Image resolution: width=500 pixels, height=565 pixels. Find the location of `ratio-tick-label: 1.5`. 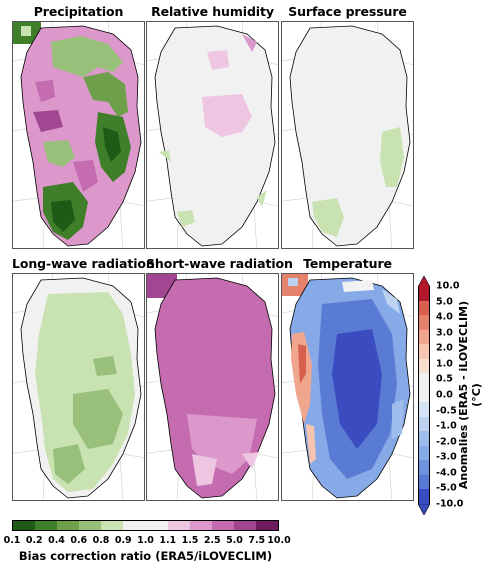

ratio-tick-label: 1.5 is located at coordinates (190, 540).